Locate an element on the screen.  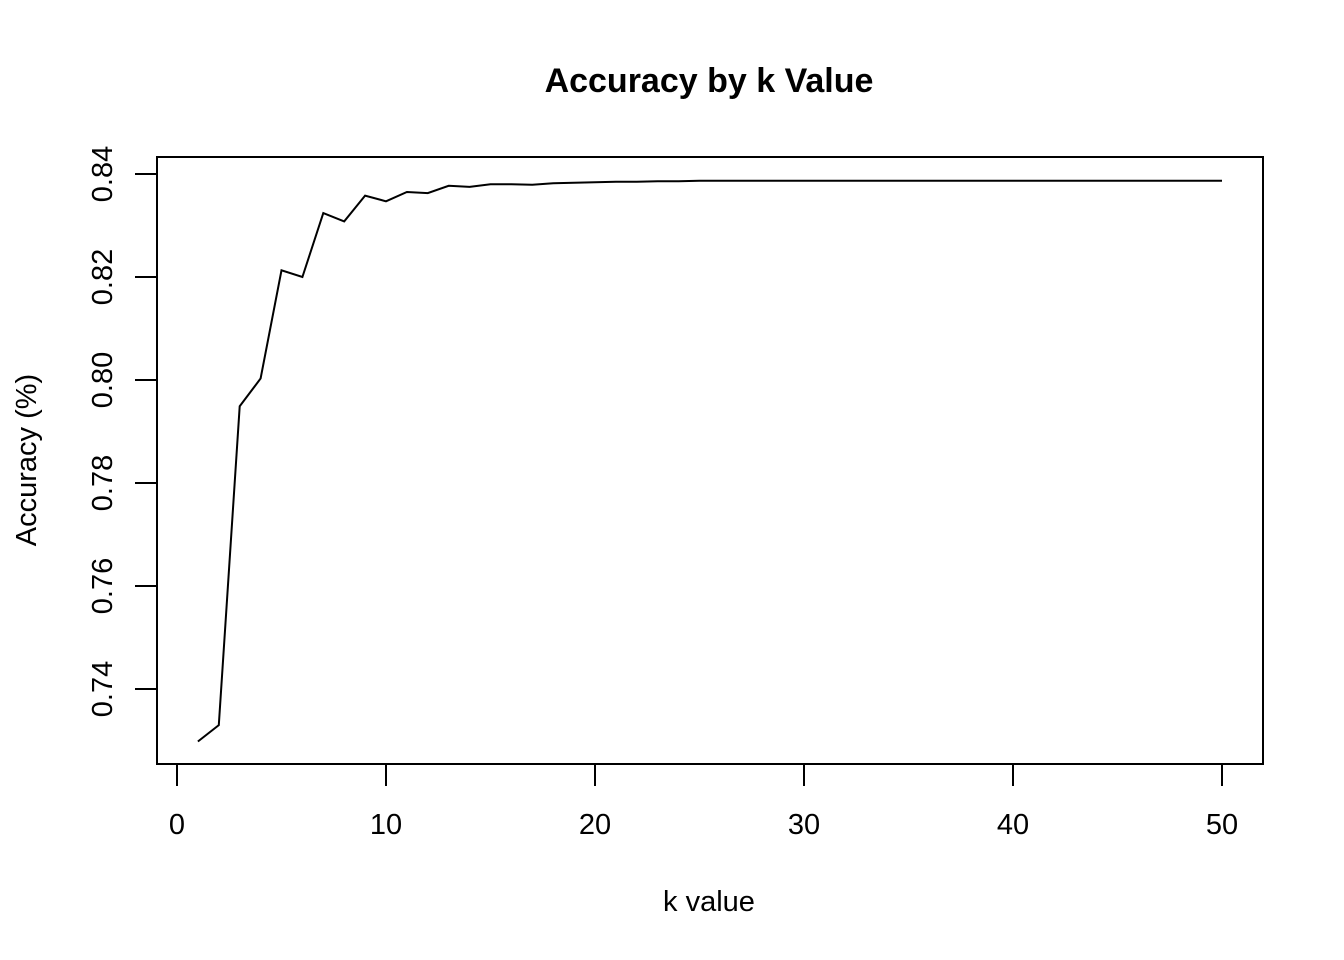
x-tick-label: 0 is located at coordinates (177, 825).